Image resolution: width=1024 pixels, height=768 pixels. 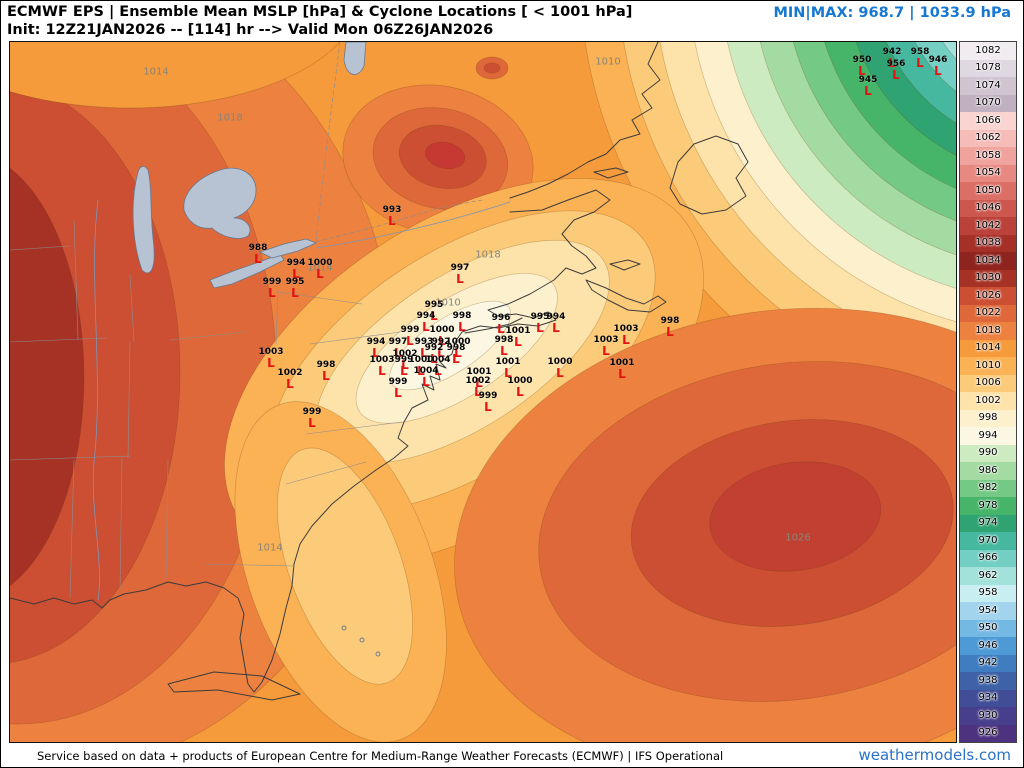 I want to click on colorbar-entry: 930, so click(x=988, y=716).